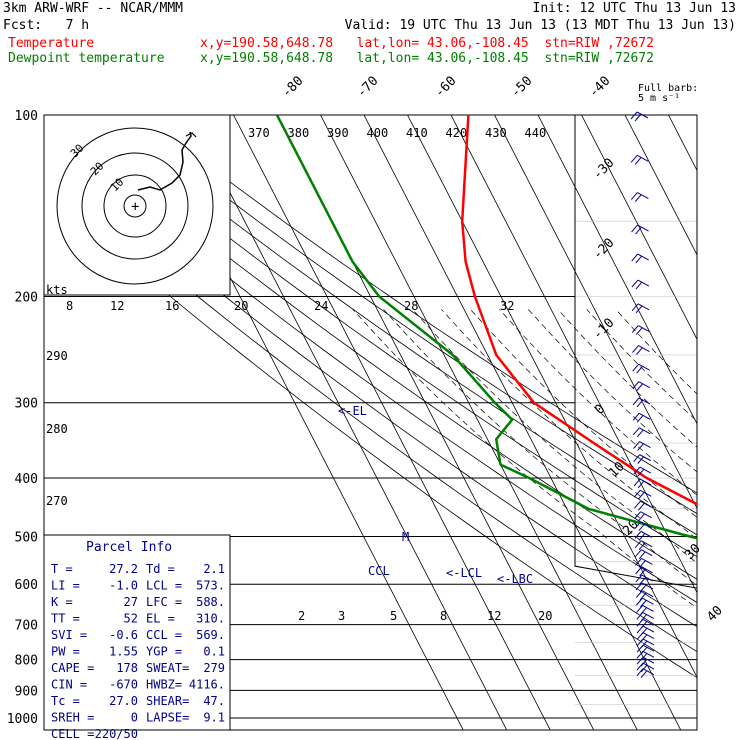 The height and width of the screenshot is (740, 740). I want to click on parcel-field-value: 310., so click(210, 619).